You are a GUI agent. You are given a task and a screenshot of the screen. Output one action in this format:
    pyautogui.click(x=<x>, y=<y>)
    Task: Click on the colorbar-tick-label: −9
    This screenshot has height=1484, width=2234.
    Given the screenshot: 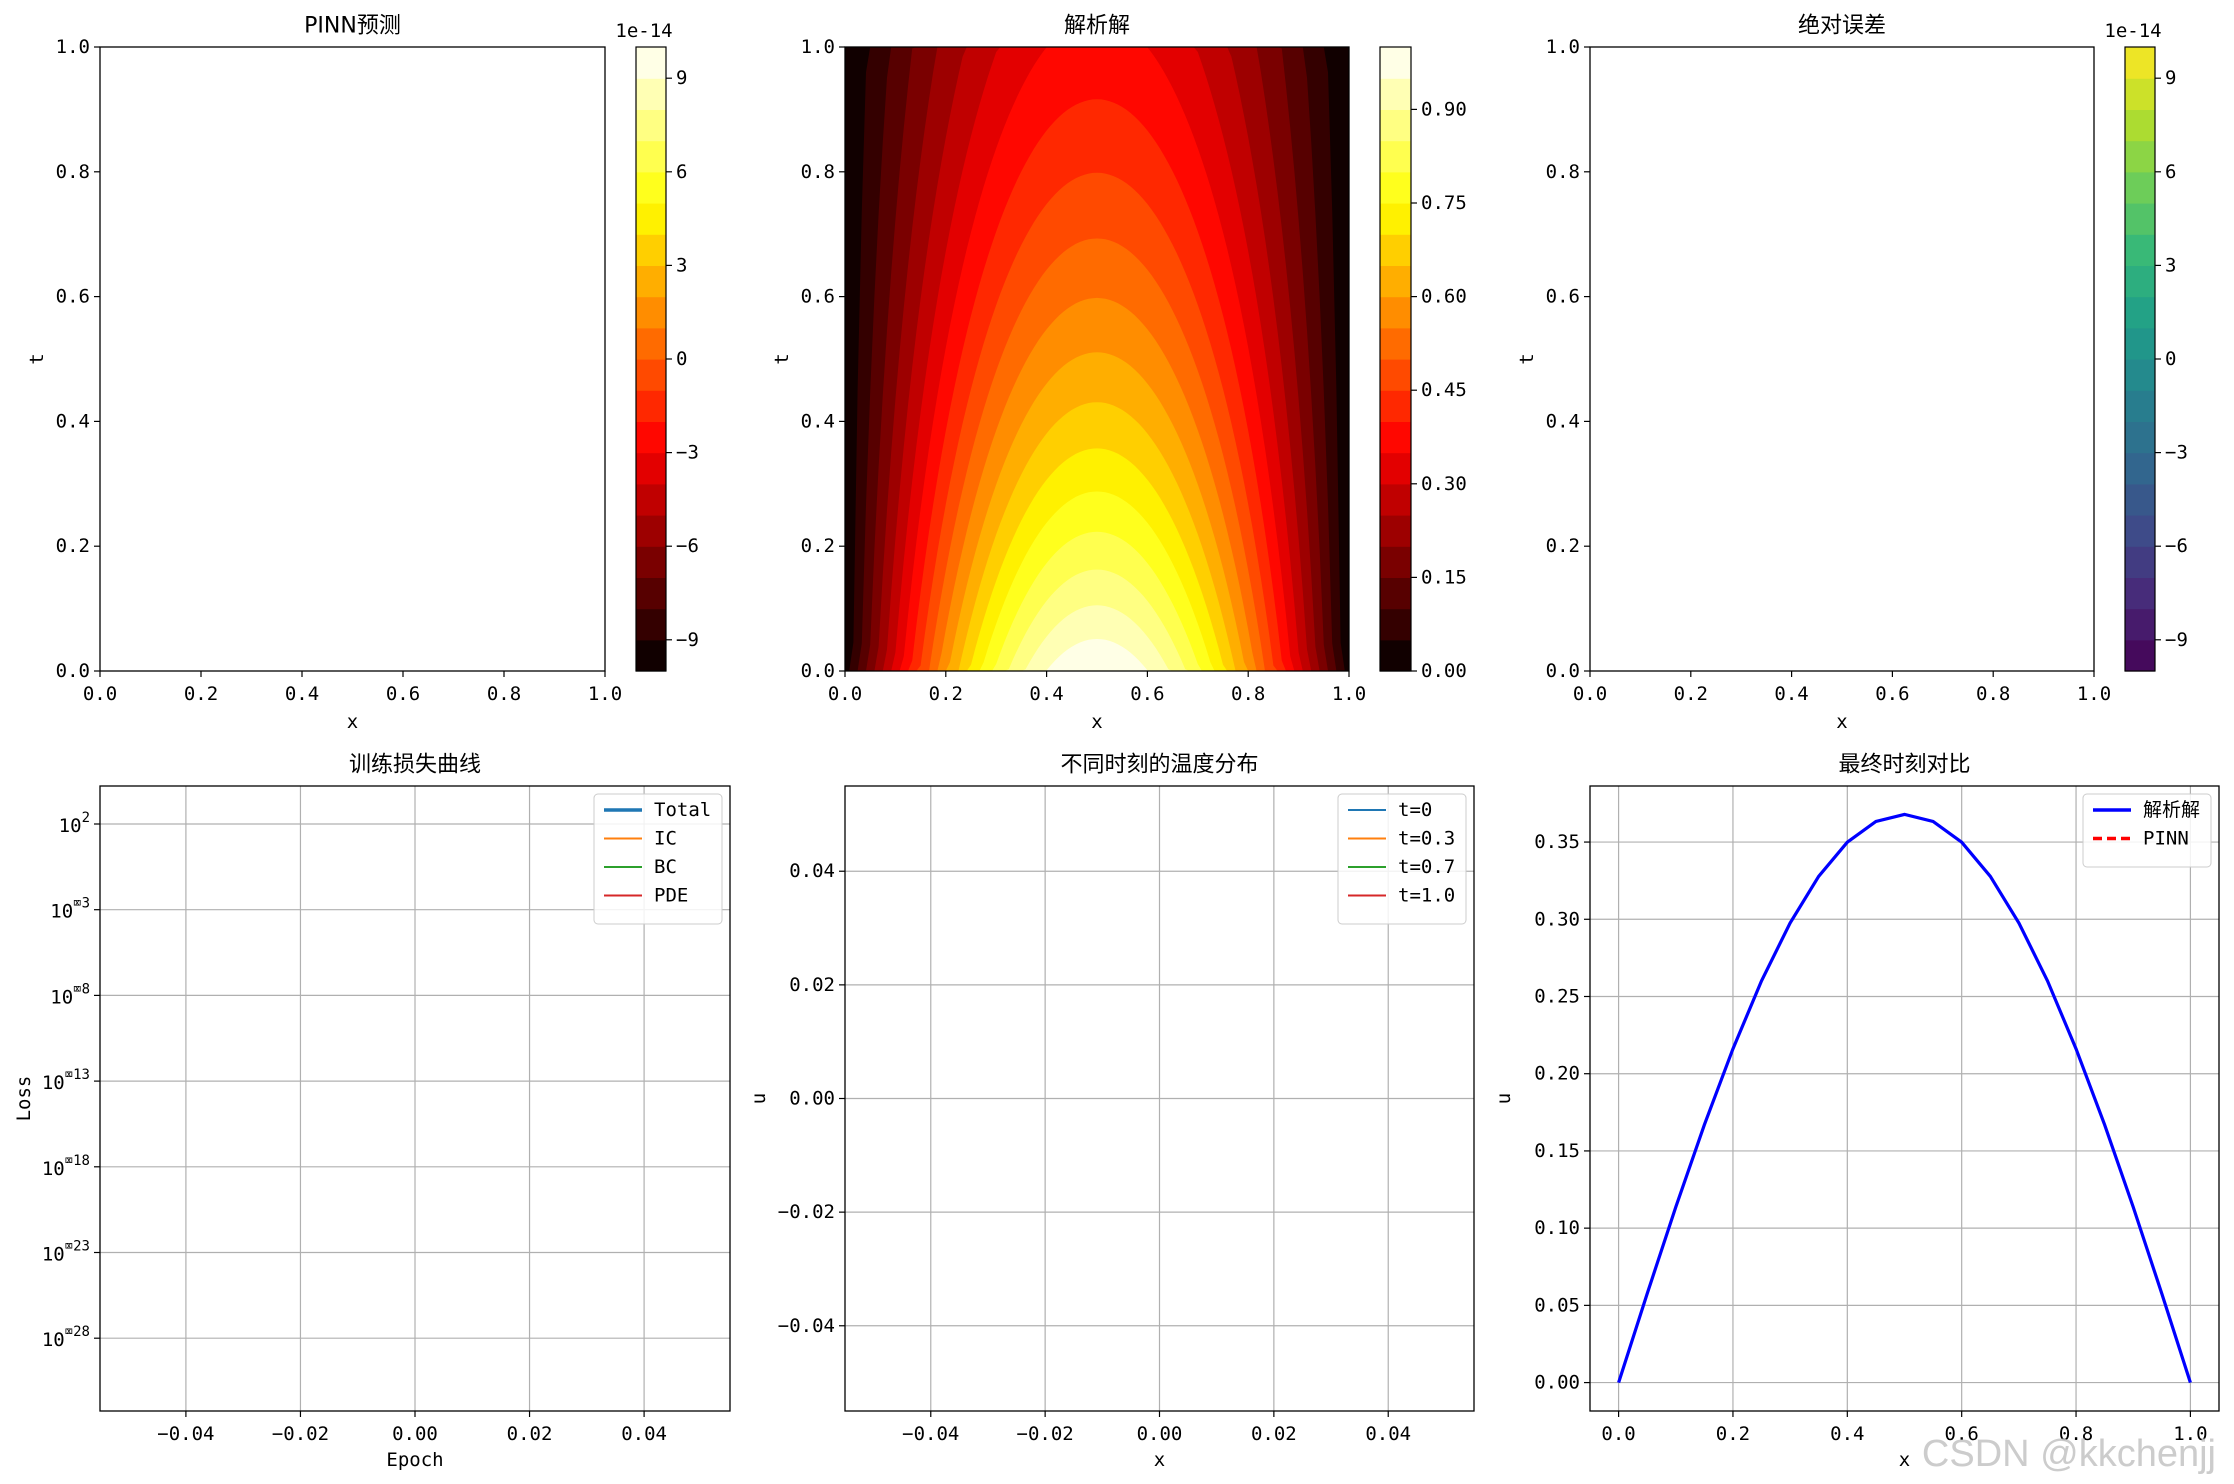 What is the action you would take?
    pyautogui.click(x=2176, y=640)
    